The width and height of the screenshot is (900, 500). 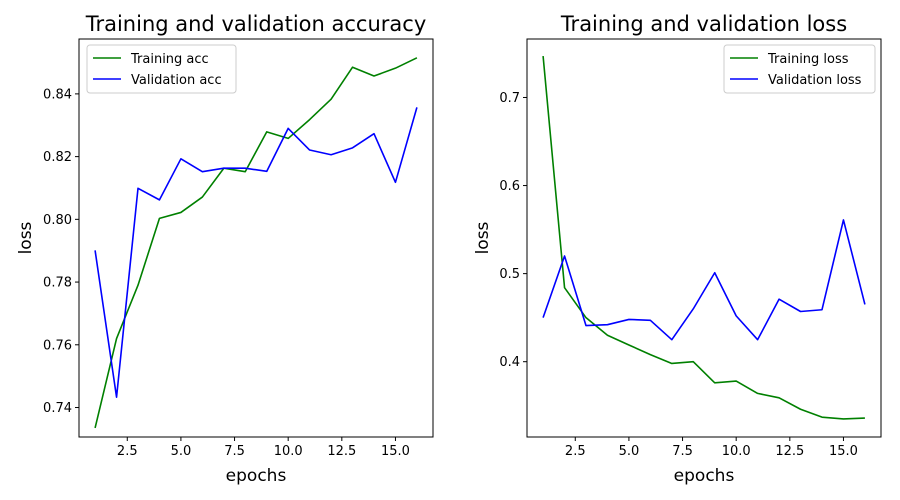 I want to click on accuracy-y-tick-label: 0.80, so click(x=57, y=220).